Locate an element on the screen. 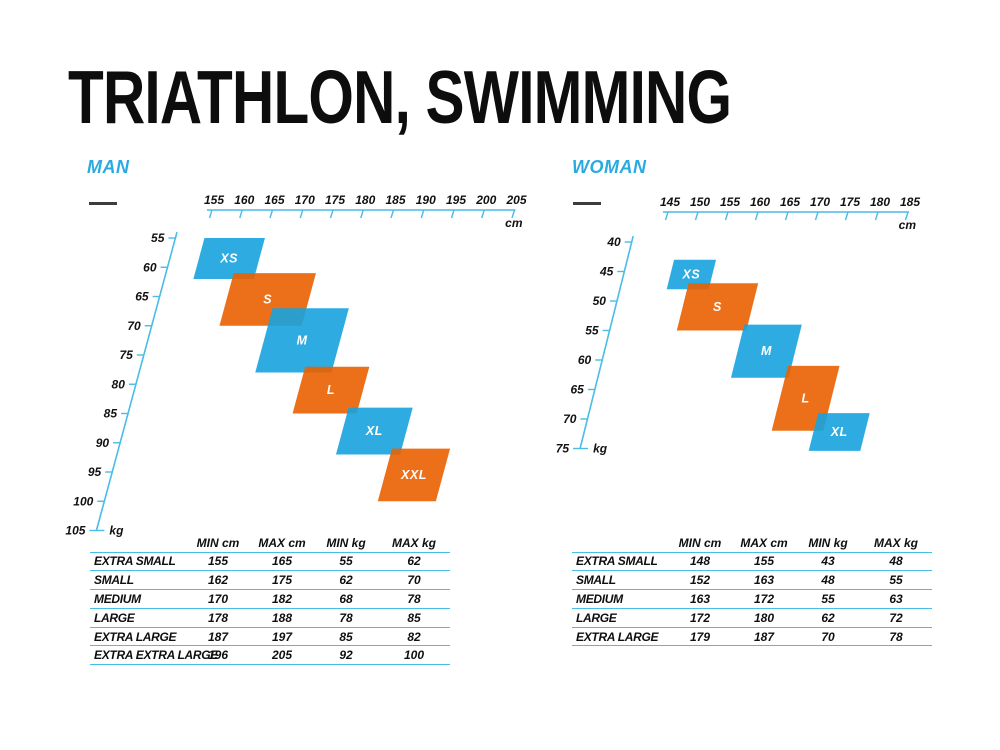 The image size is (1000, 750). cm-tick-label: 165 is located at coordinates (790, 202).